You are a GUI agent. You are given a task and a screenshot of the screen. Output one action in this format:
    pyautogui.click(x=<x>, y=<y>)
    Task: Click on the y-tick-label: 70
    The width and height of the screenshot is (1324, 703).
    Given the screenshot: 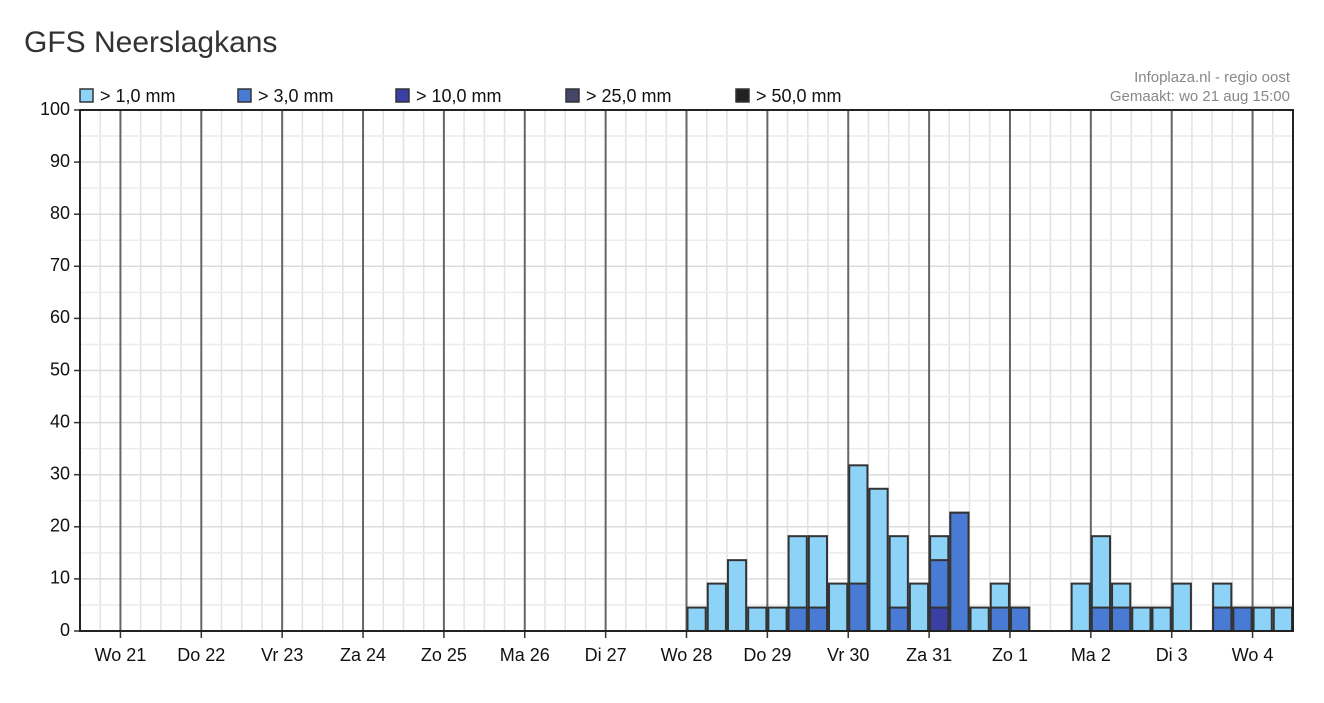 What is the action you would take?
    pyautogui.click(x=60, y=265)
    